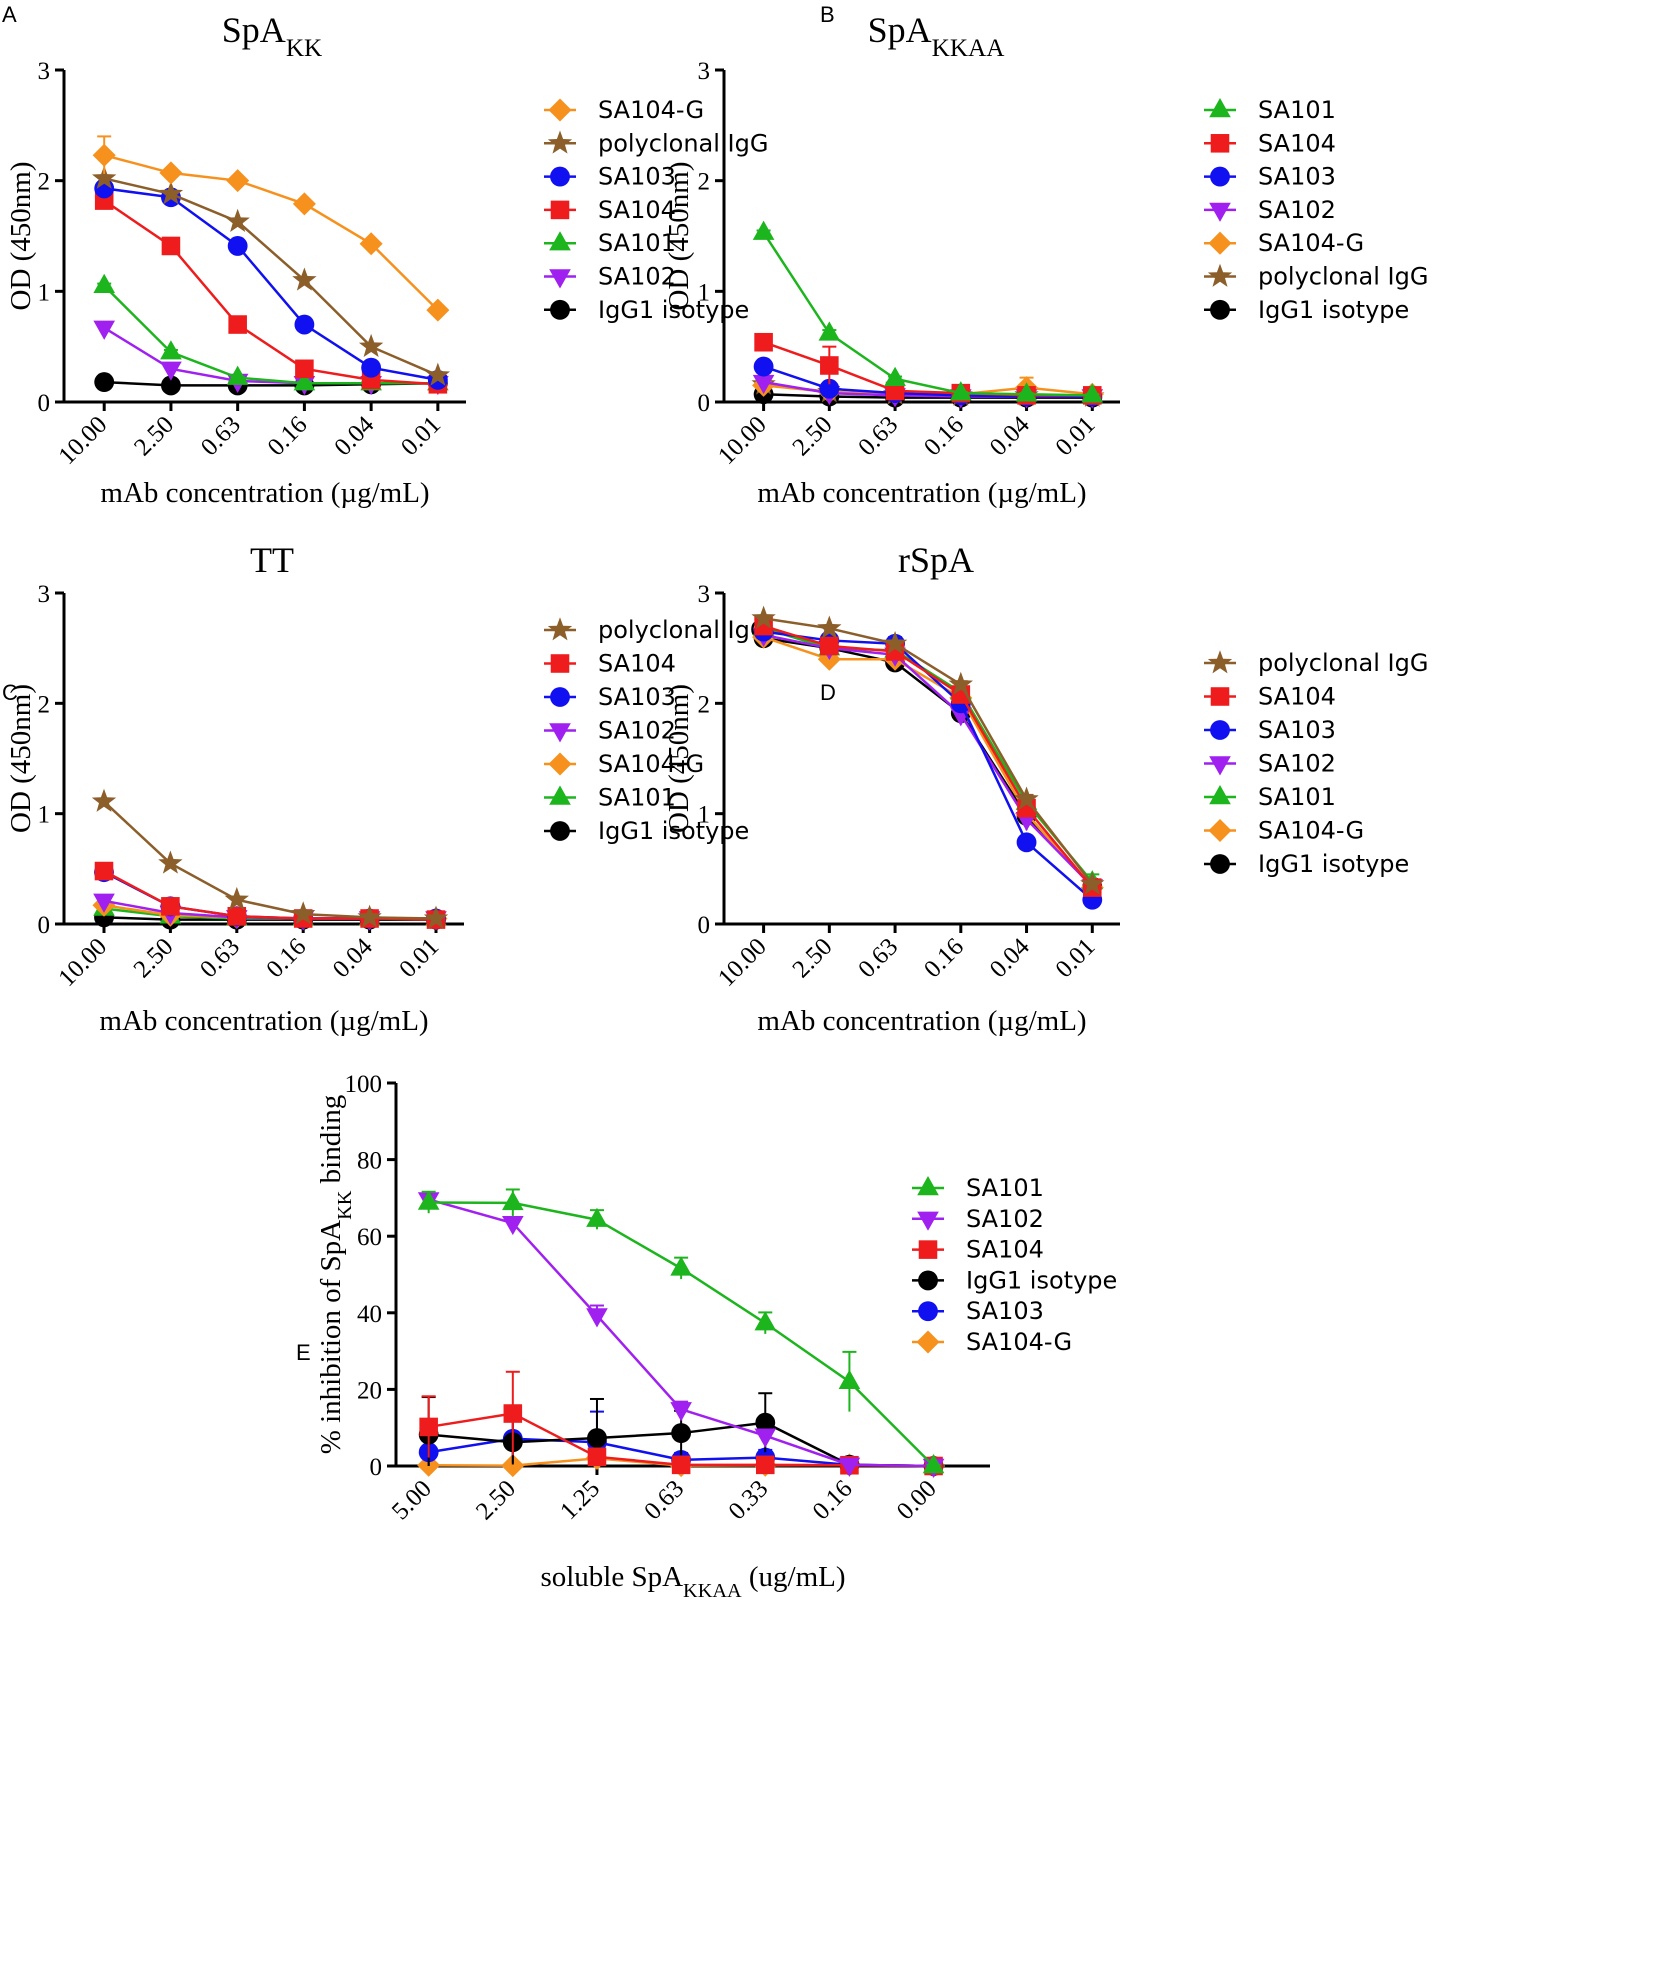 The image size is (1654, 1986). I want to click on x-tick-label: 10.00, so click(82, 962).